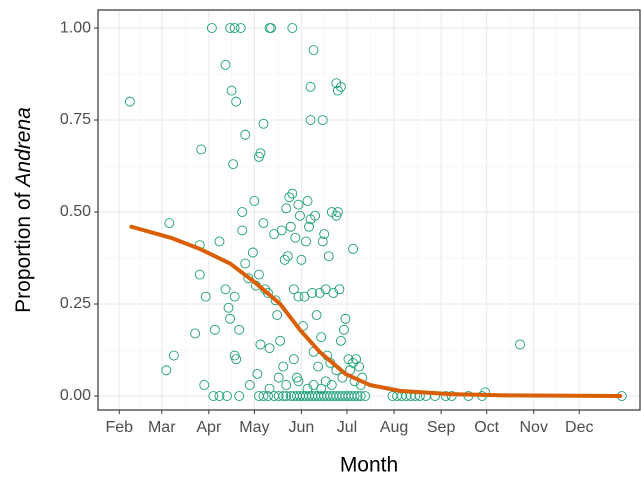 This screenshot has width=641, height=485. What do you see at coordinates (23, 147) in the screenshot?
I see `y-axis-title-italic: Andrena` at bounding box center [23, 147].